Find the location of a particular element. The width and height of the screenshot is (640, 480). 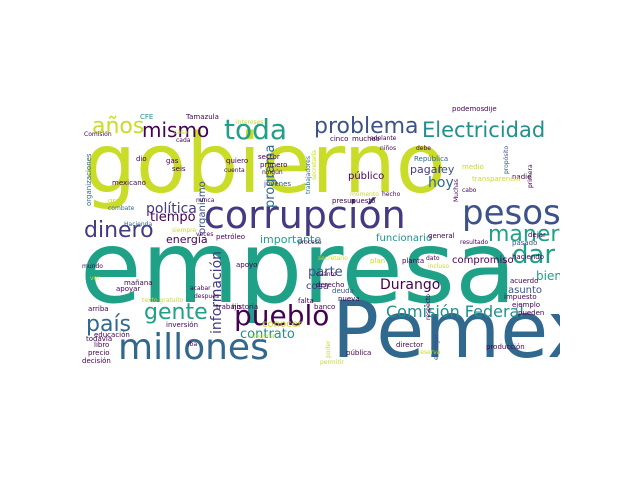

word-bien: bien is located at coordinates (548, 276).